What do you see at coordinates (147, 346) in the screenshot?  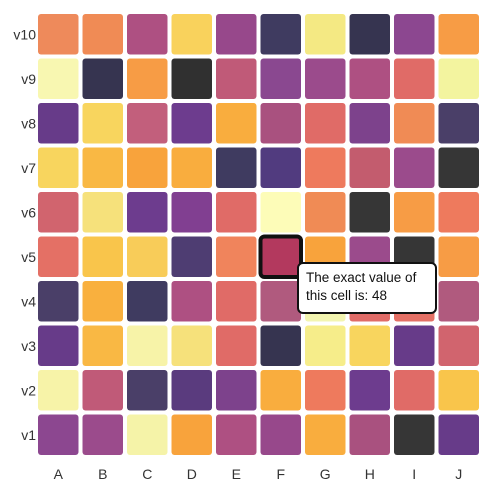 I see `heatmap-cell-C-v3` at bounding box center [147, 346].